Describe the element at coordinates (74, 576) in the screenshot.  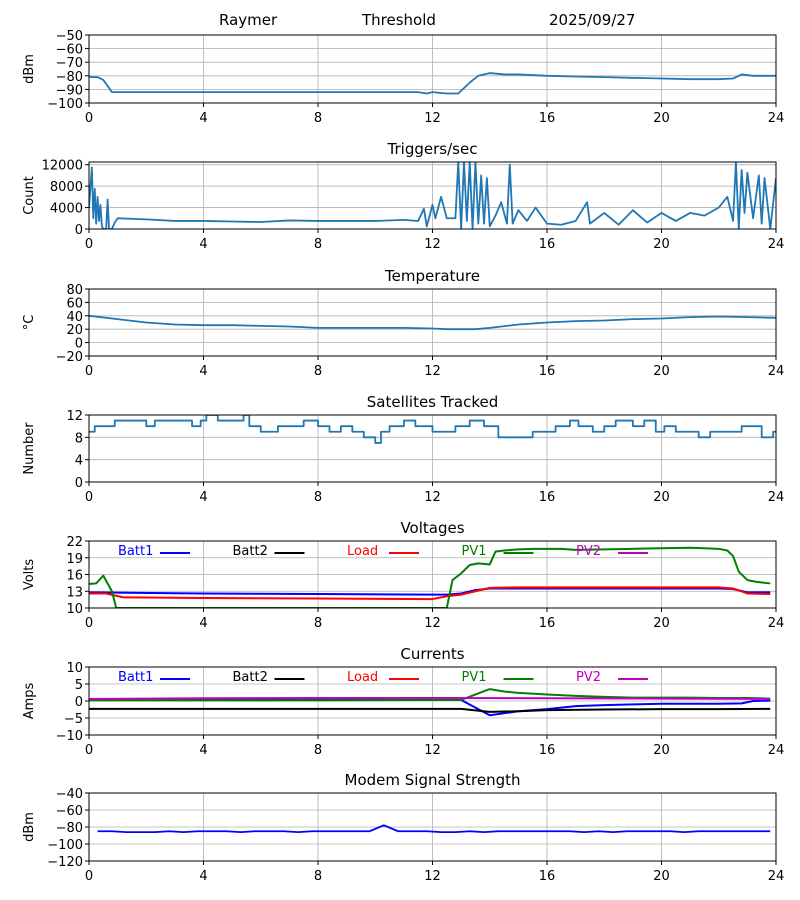
I see `y-tick-label: 16` at that location.